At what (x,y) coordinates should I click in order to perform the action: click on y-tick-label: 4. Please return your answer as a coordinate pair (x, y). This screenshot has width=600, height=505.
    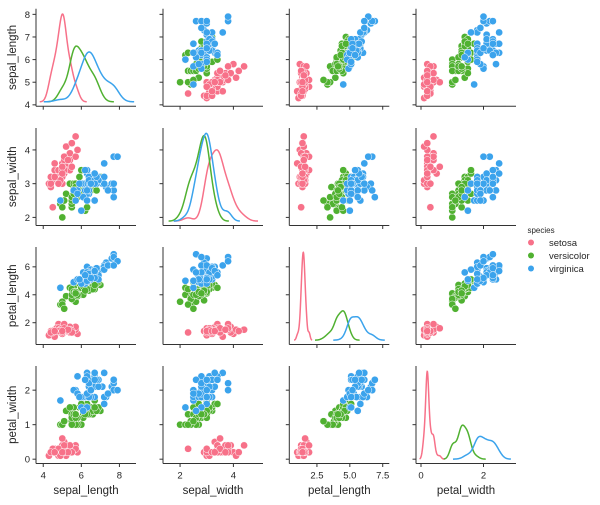
    Looking at the image, I should click on (27, 150).